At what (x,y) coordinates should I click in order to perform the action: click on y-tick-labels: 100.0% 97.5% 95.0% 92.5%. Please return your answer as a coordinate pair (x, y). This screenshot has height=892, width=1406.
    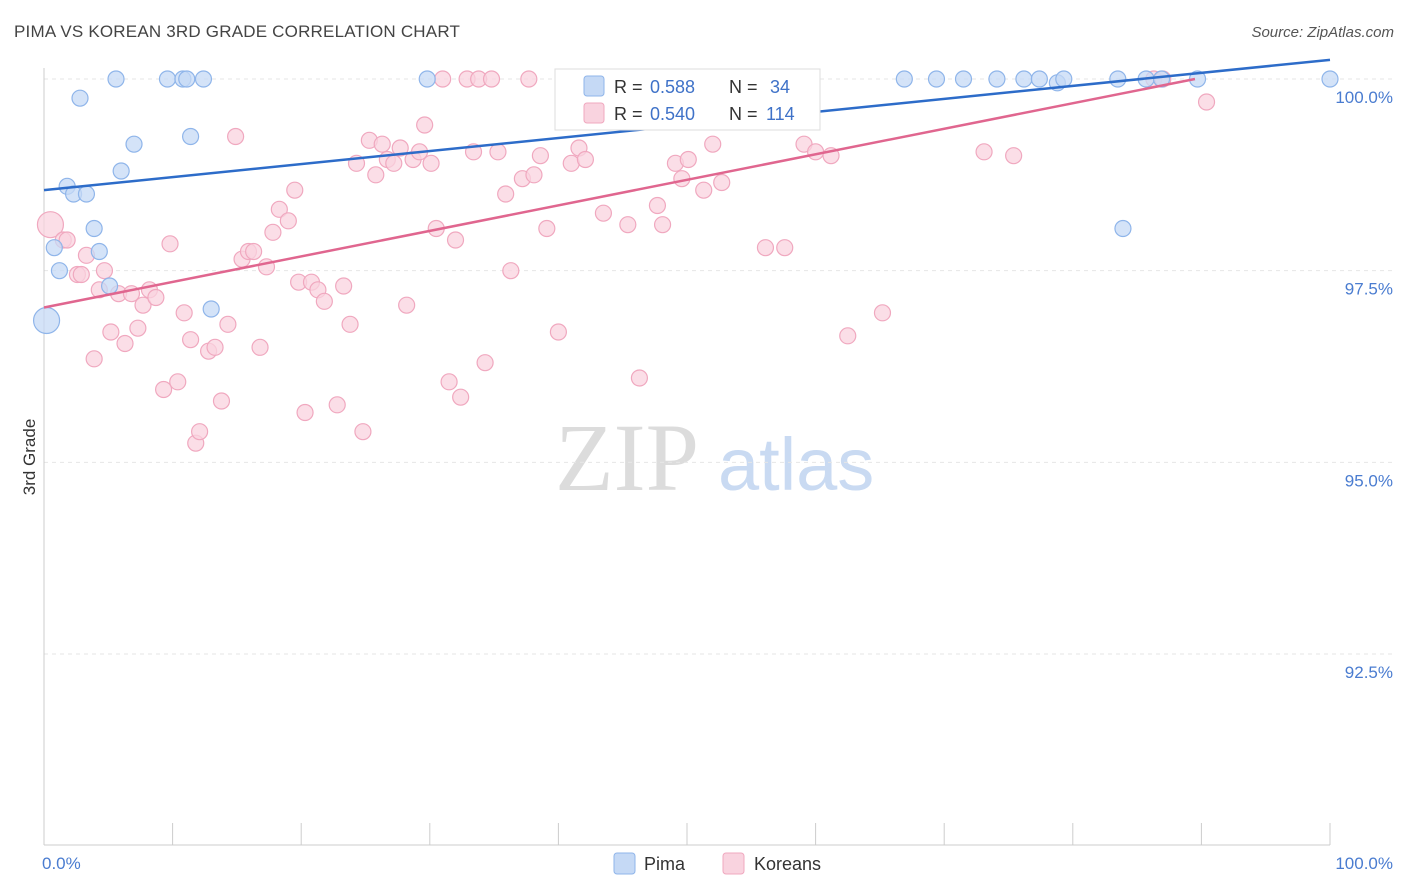
    Looking at the image, I should click on (1364, 385).